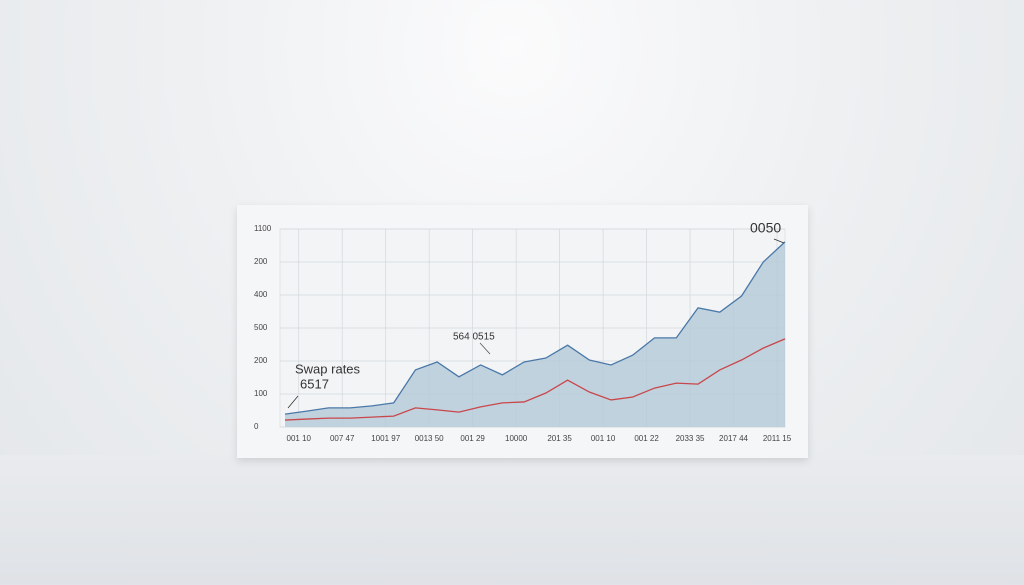 This screenshot has height=585, width=1024. I want to click on y-tick-label: 0, so click(256, 426).